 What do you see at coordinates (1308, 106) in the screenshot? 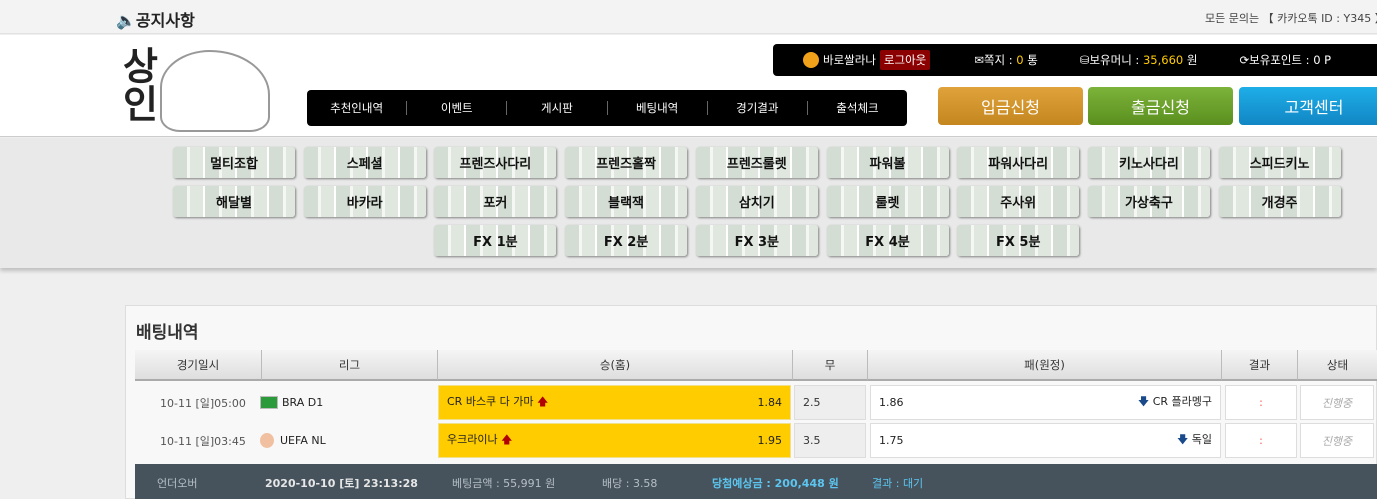
I see `support-button: 고객센터` at bounding box center [1308, 106].